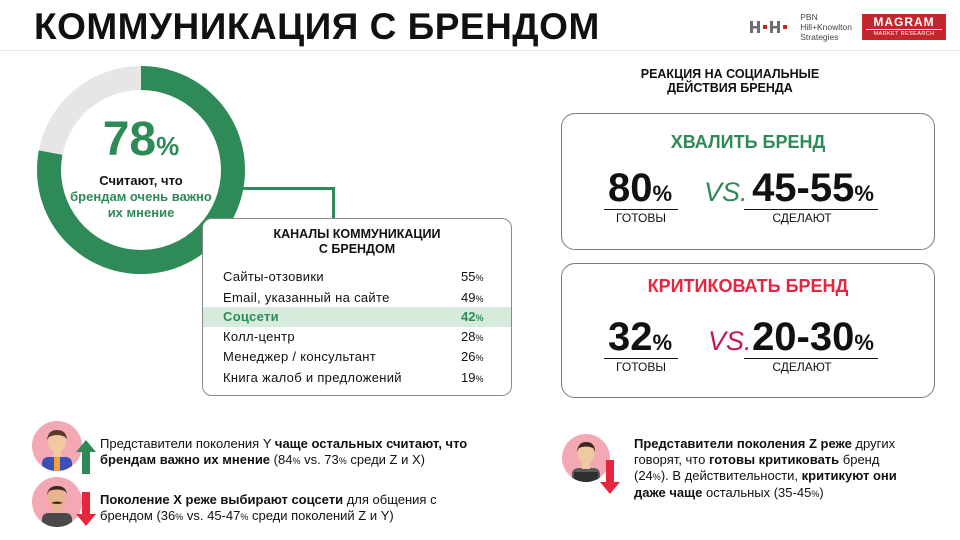  Describe the element at coordinates (299, 356) in the screenshot. I see `channel-name: Менеджер / консультант` at that location.